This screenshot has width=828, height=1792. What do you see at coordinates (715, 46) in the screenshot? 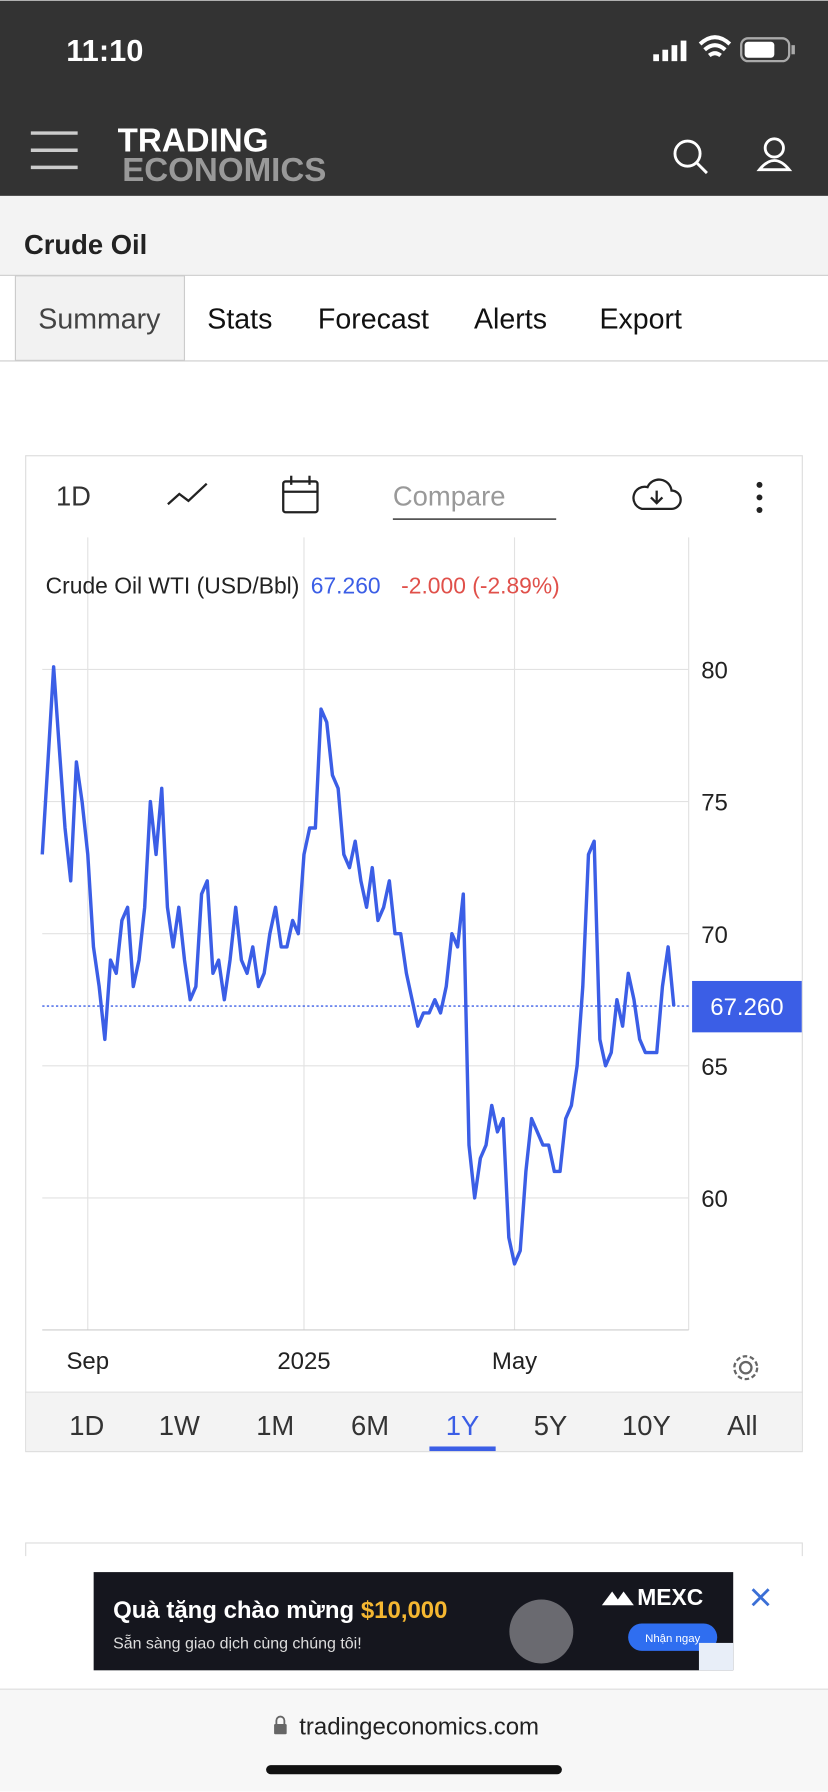
I see `wifi-icon` at bounding box center [715, 46].